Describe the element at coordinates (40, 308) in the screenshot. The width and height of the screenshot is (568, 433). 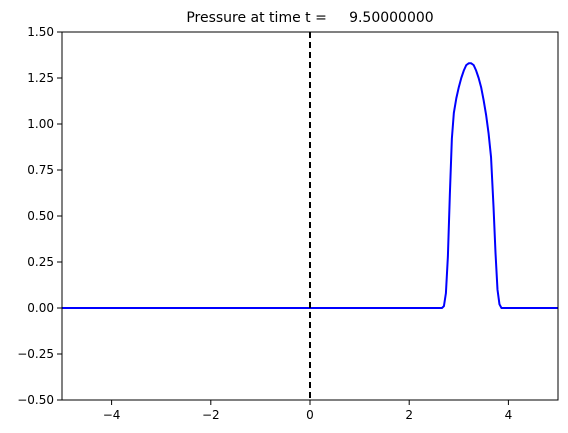
I see `y-tick-label: 0.00` at that location.